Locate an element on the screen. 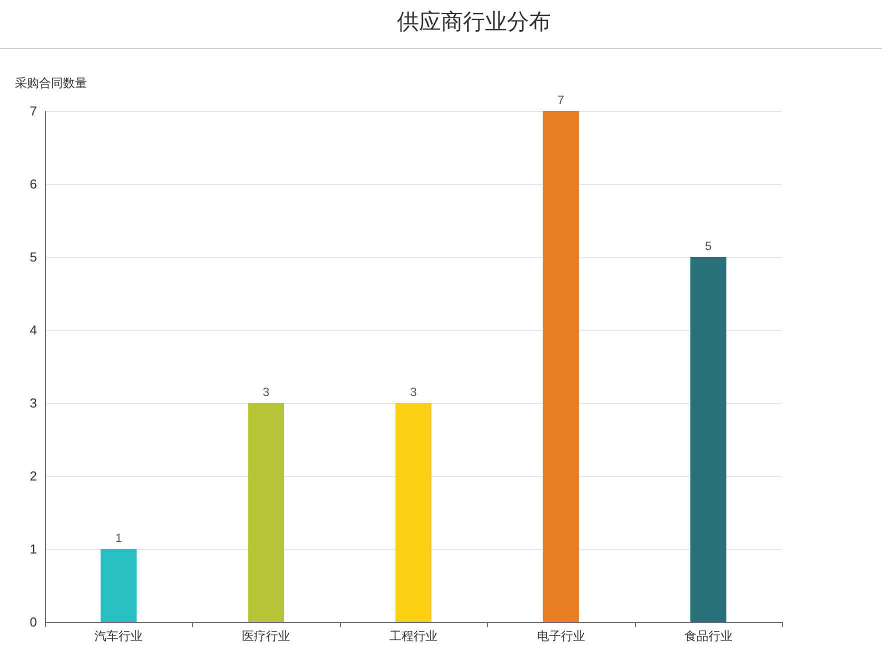 The image size is (882, 652). data-label: 1 is located at coordinates (118, 538).